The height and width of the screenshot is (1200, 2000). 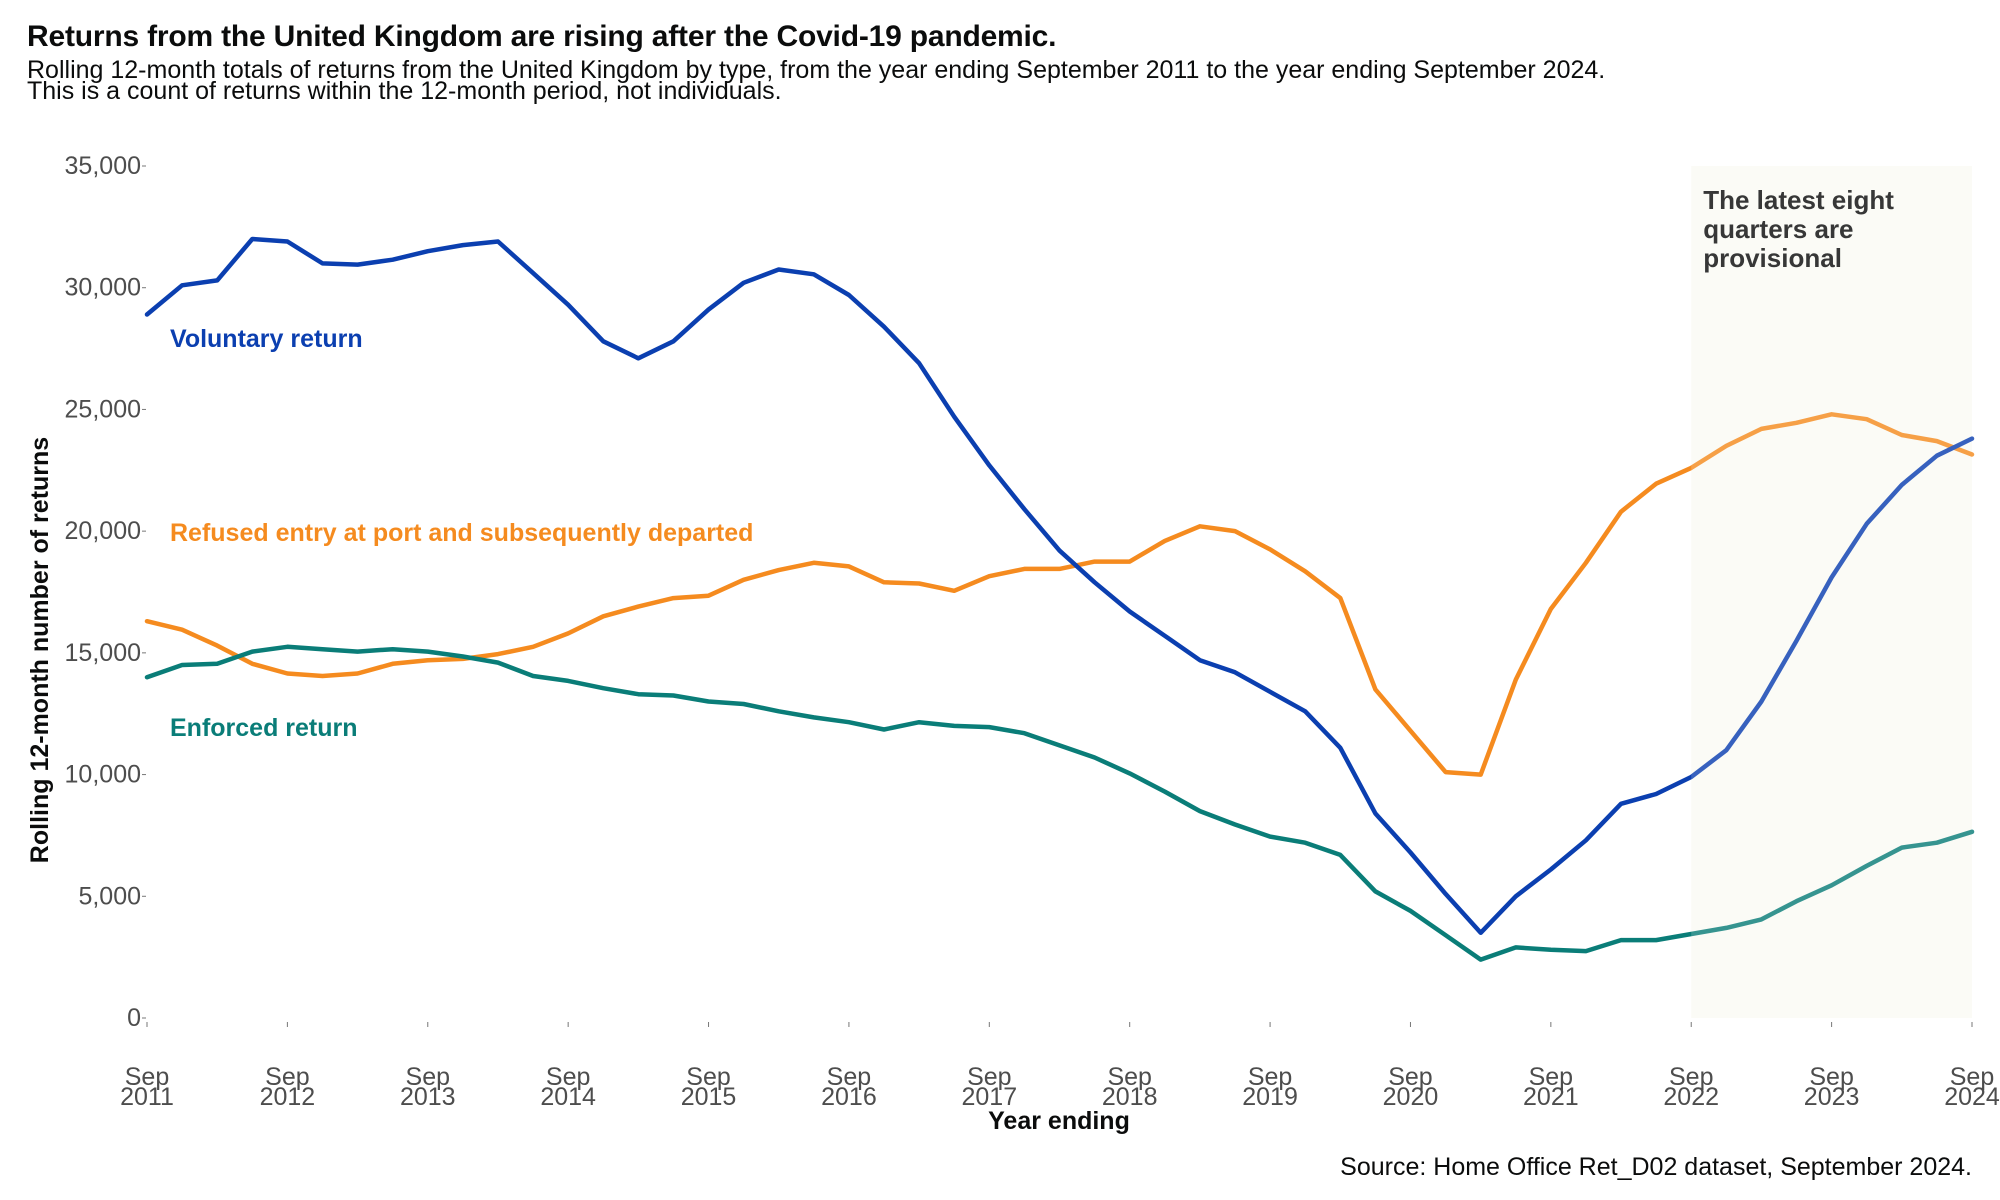 I want to click on x-tick-label-year: 2014, so click(x=568, y=1097).